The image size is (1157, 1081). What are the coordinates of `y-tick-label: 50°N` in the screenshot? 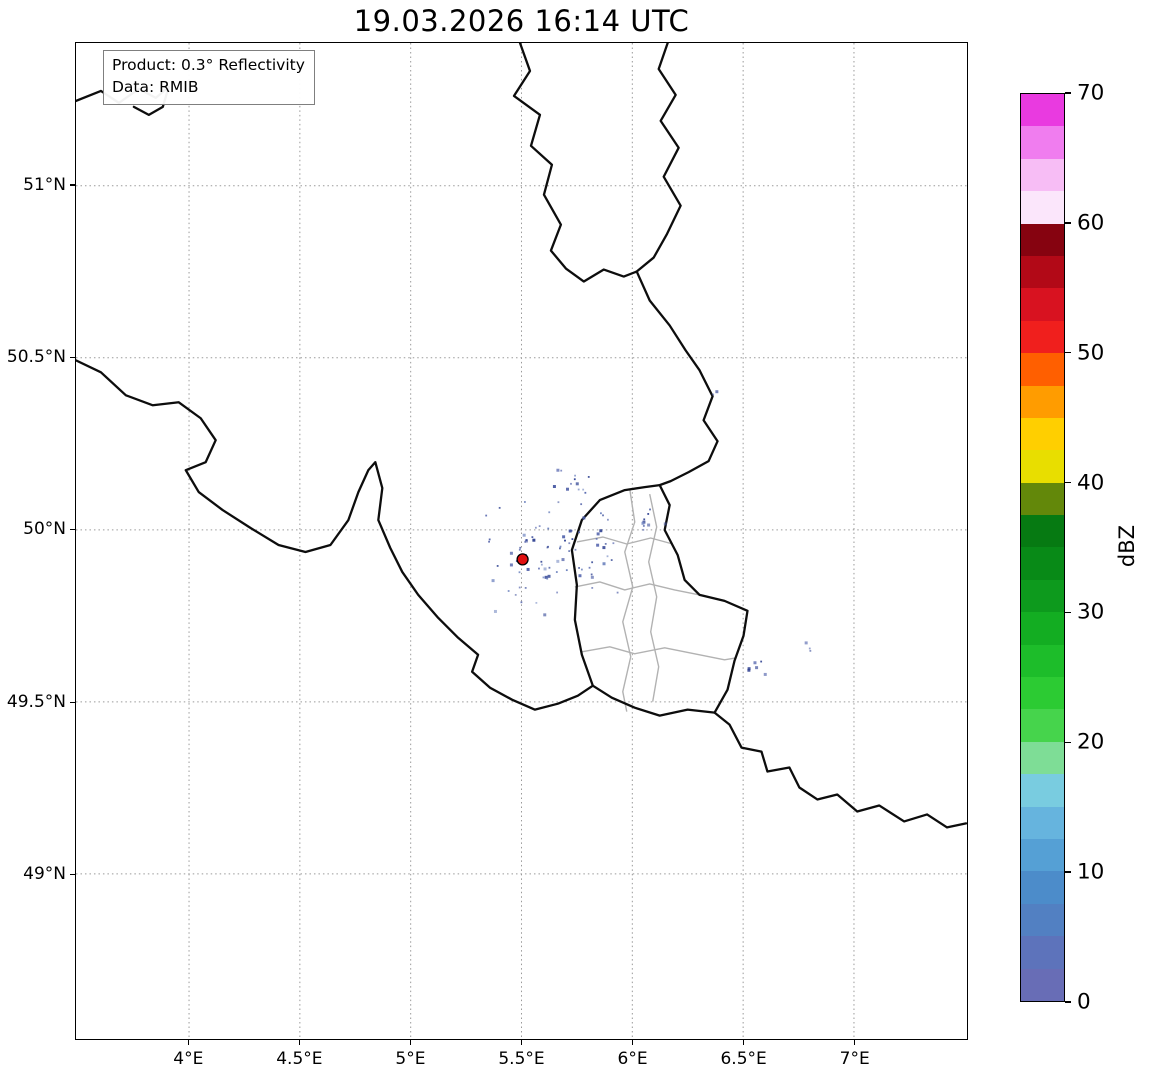 It's located at (44, 529).